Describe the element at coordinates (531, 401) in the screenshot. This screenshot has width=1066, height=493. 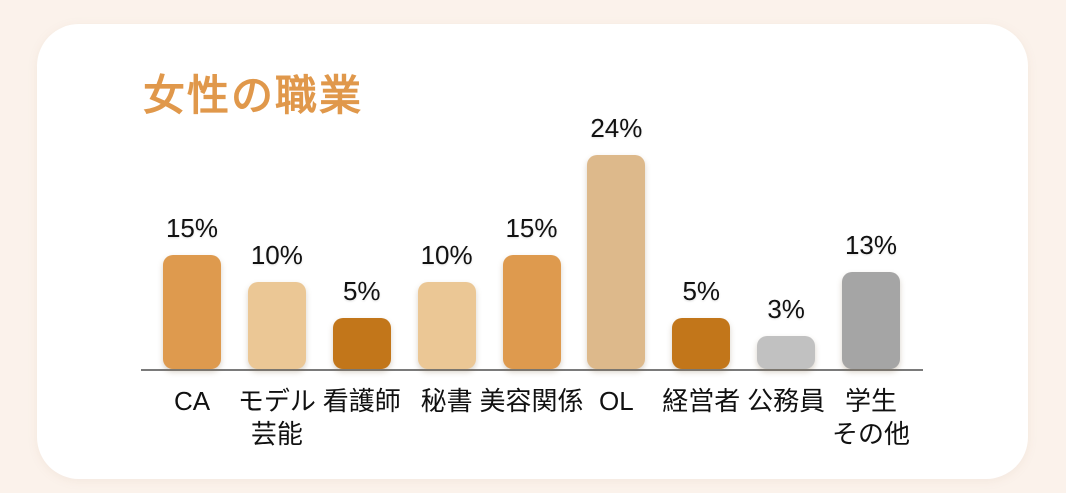
I see `bar-category-label: 美容関係` at that location.